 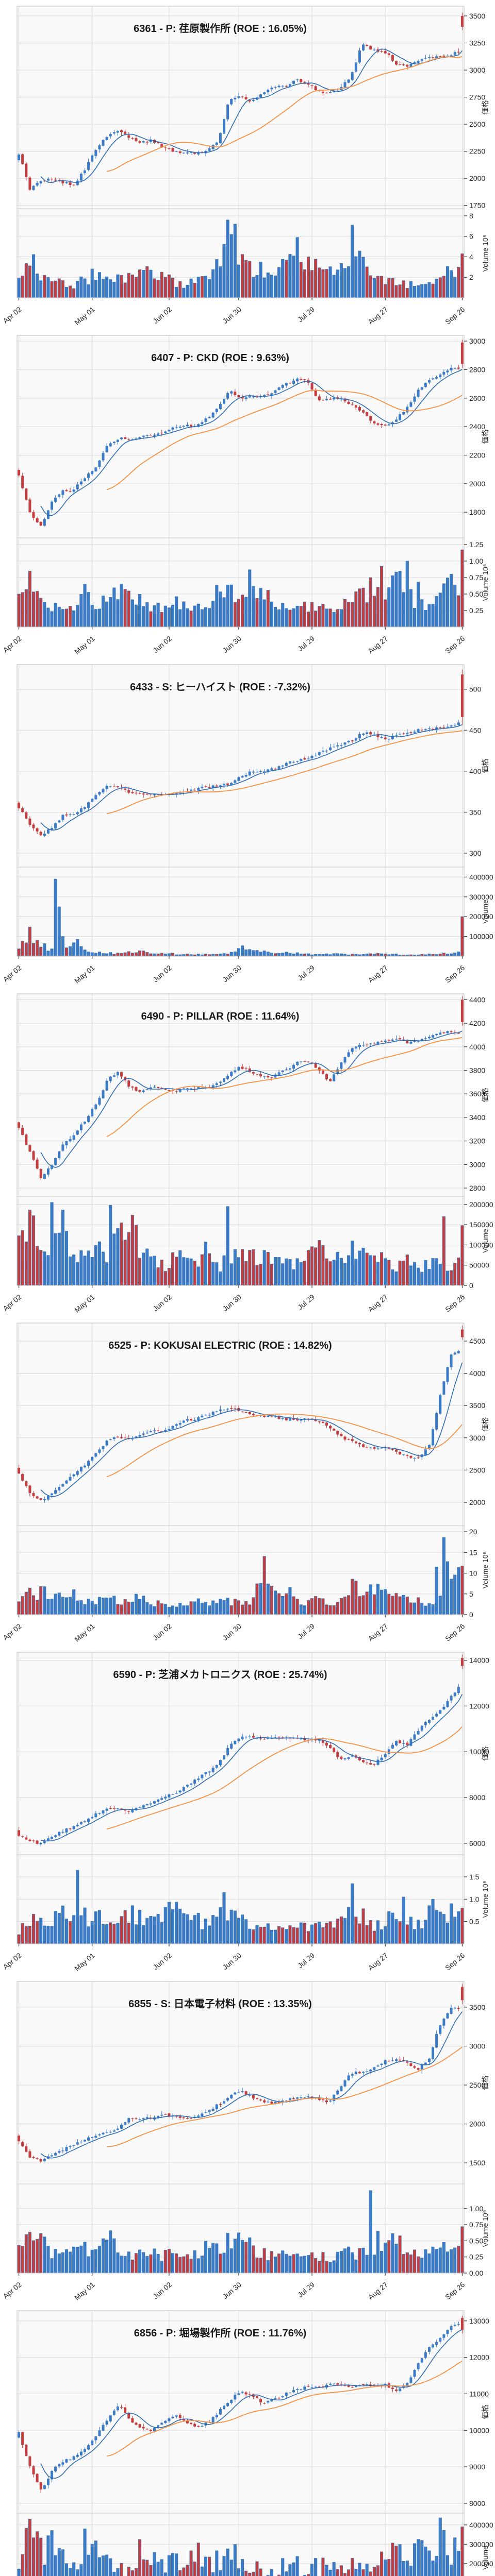 What do you see at coordinates (476, 812) in the screenshot?
I see `price-tick-label: 350` at bounding box center [476, 812].